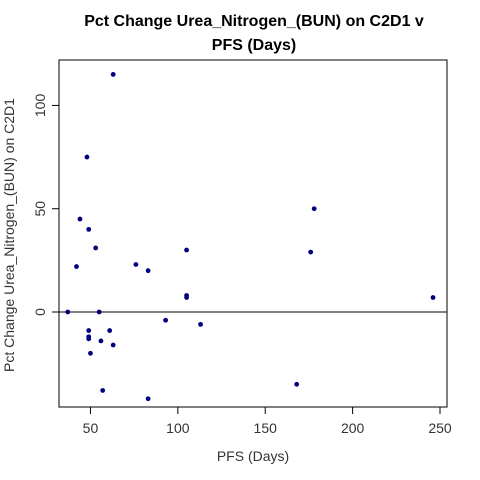 The width and height of the screenshot is (480, 480). What do you see at coordinates (253, 456) in the screenshot?
I see `x-axis-label: PFS (Days)` at bounding box center [253, 456].